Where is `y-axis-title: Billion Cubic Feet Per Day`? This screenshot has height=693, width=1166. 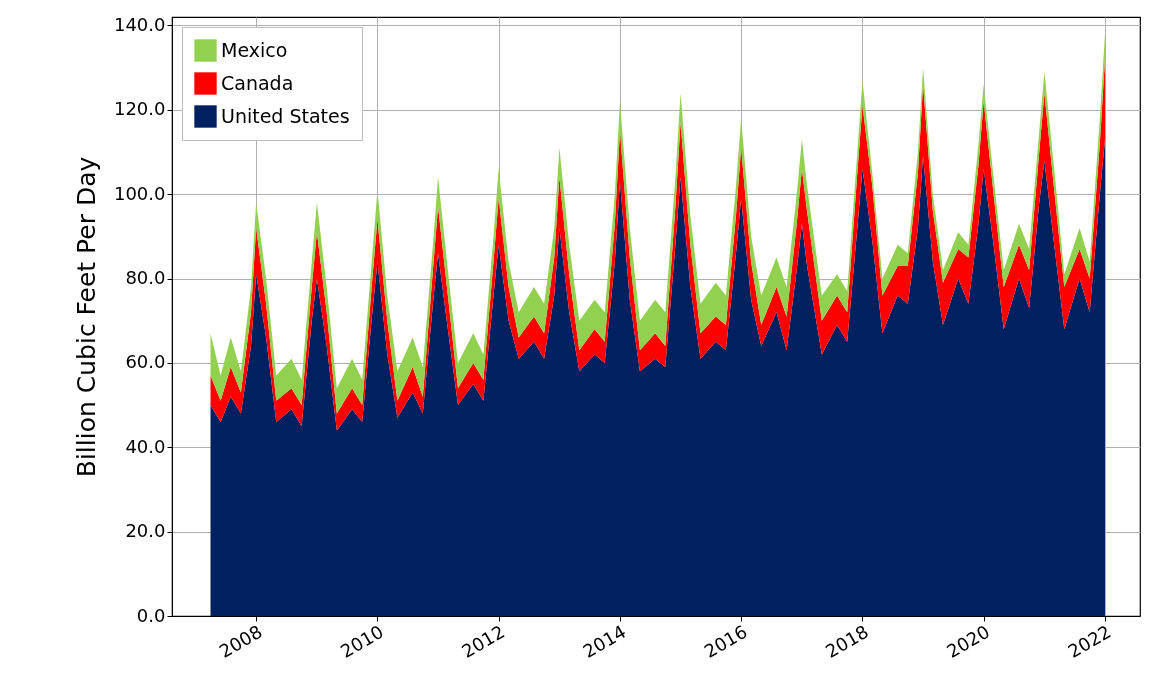 y-axis-title: Billion Cubic Feet Per Day is located at coordinates (86, 317).